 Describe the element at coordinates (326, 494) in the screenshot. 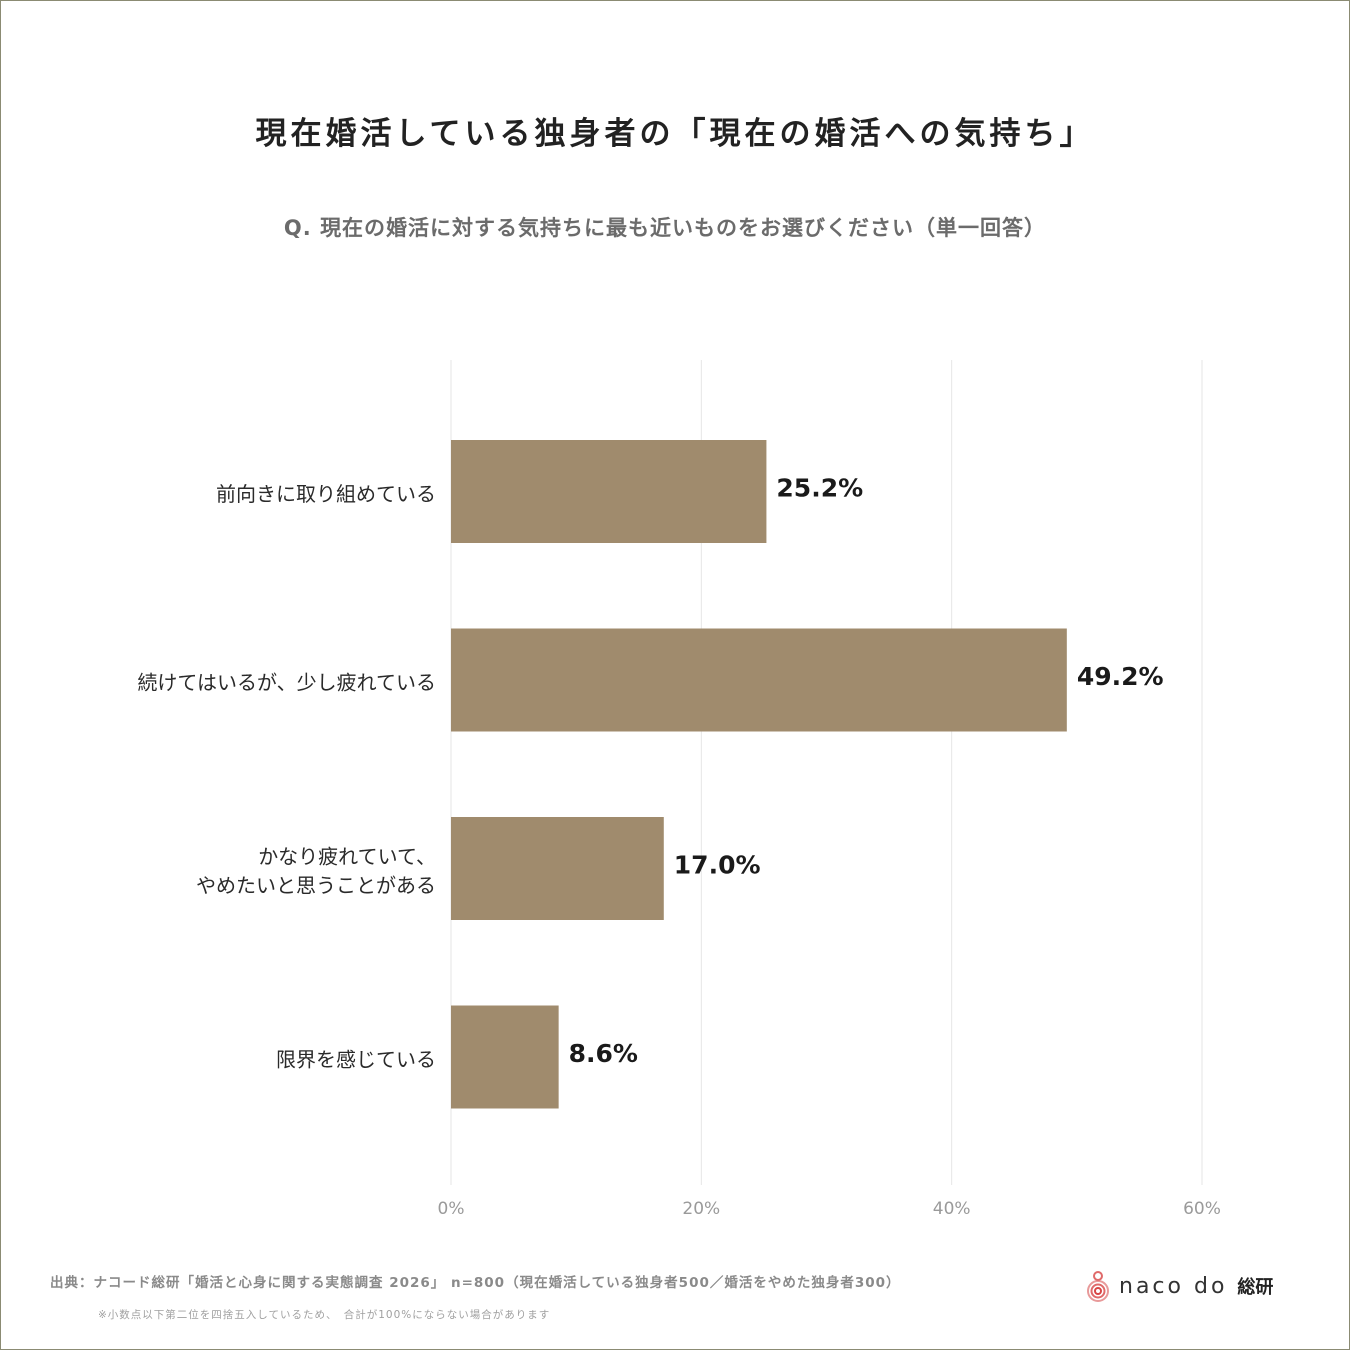

I see `category-label: 前向きに取り組めている` at that location.